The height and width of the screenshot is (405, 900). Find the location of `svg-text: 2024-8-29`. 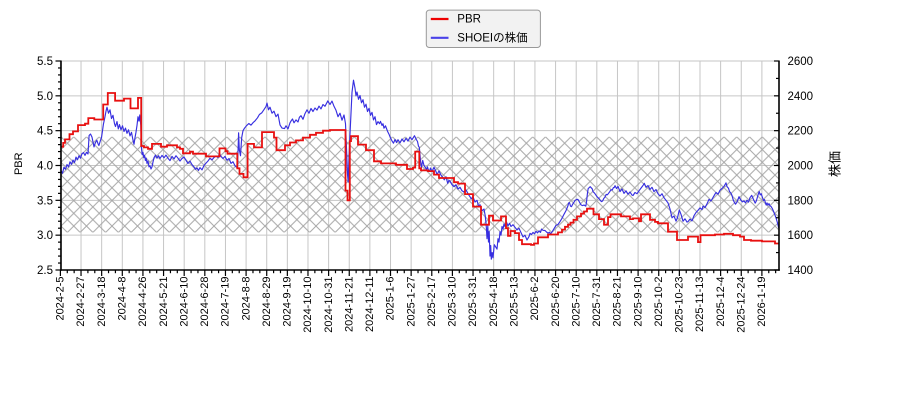

svg-text: 2024-8-29 is located at coordinates (267, 302).